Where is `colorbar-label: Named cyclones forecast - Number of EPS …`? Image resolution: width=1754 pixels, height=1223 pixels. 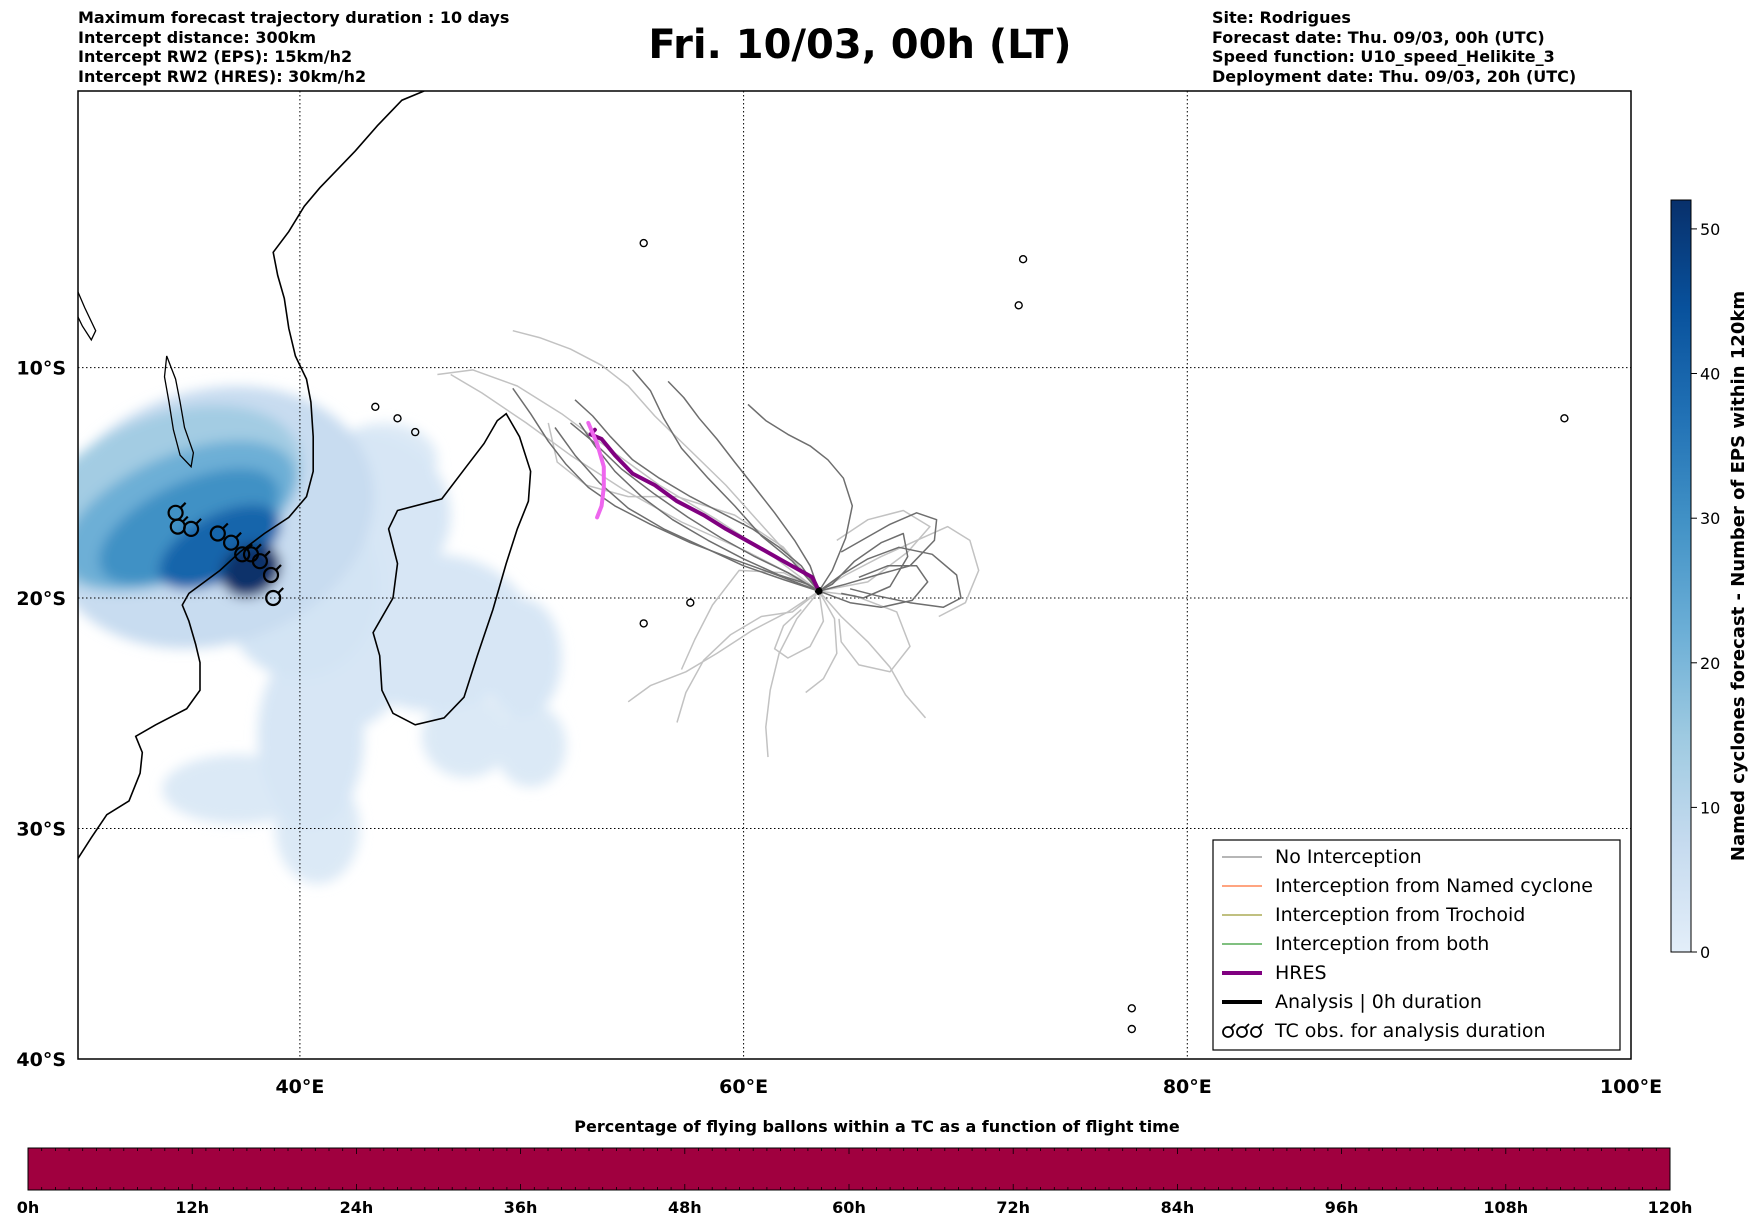
colorbar-label: Named cyclones forecast - Number of EPS … is located at coordinates (1738, 576).